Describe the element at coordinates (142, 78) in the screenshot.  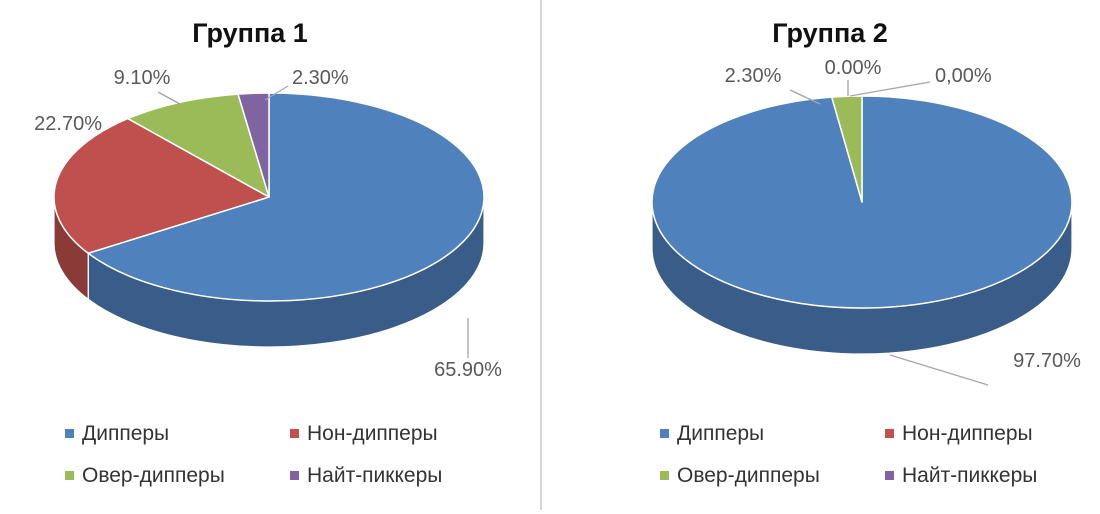
I see `data-label-over-dippers: 9.10%` at that location.